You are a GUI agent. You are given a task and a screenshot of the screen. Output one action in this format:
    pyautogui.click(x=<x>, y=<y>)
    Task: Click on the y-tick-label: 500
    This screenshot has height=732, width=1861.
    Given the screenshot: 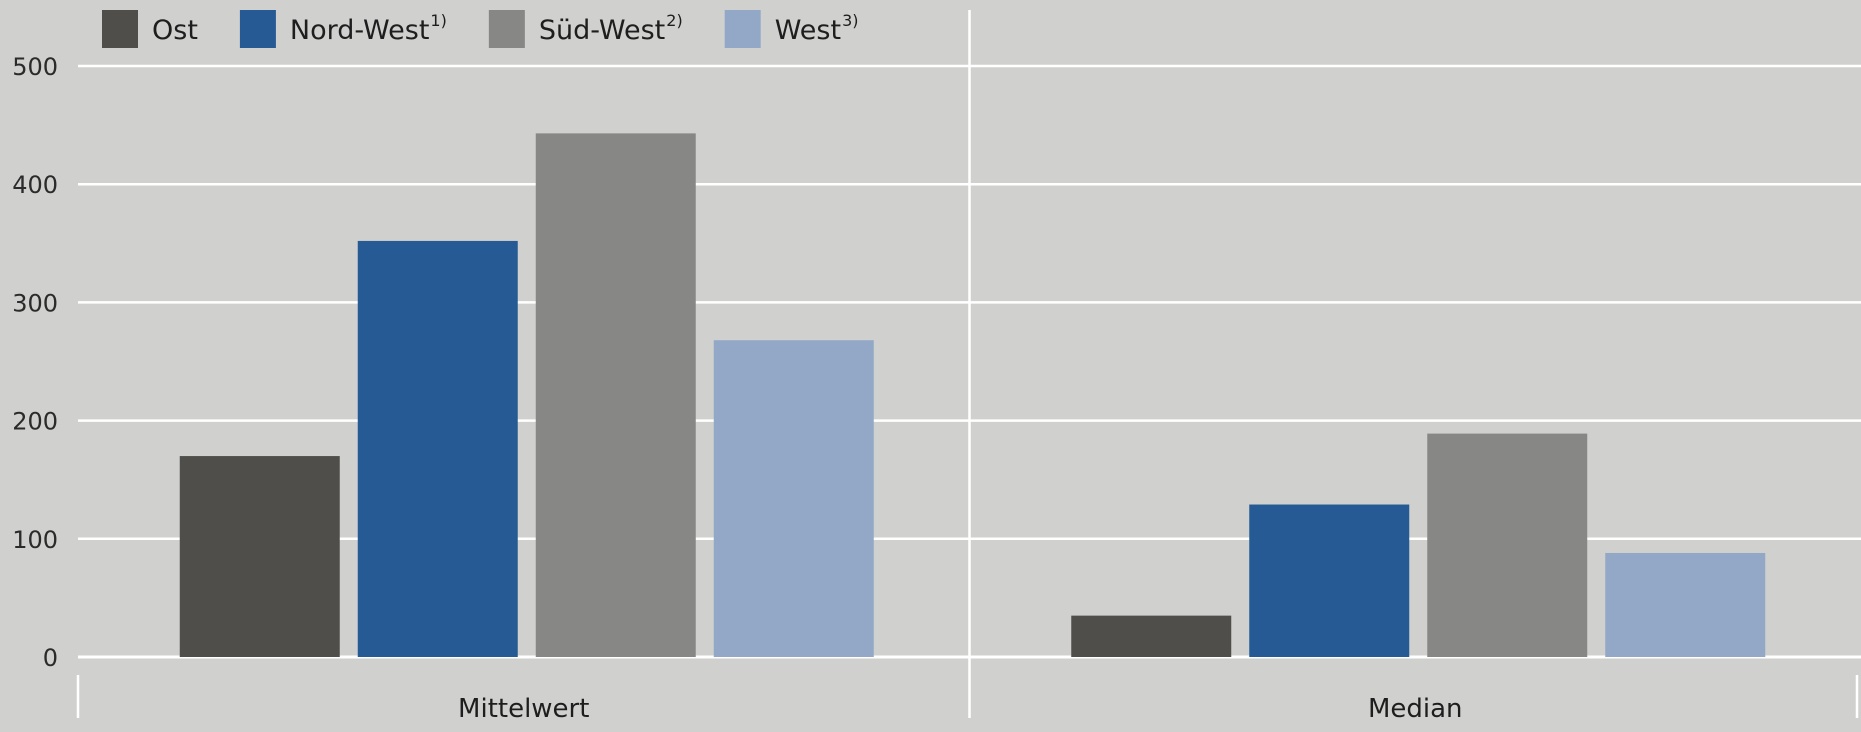 What is the action you would take?
    pyautogui.click(x=35, y=67)
    